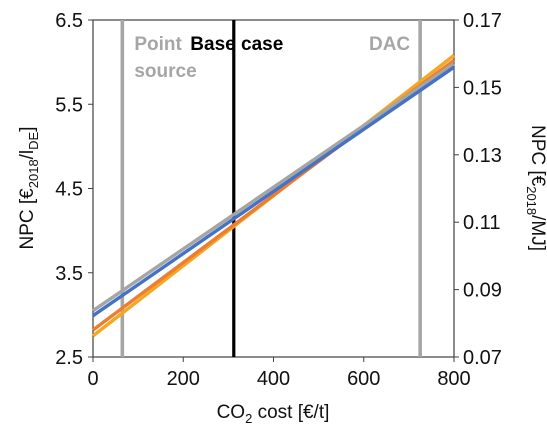 The height and width of the screenshot is (429, 547). What do you see at coordinates (183, 379) in the screenshot?
I see `x-tick-label: 200` at bounding box center [183, 379].